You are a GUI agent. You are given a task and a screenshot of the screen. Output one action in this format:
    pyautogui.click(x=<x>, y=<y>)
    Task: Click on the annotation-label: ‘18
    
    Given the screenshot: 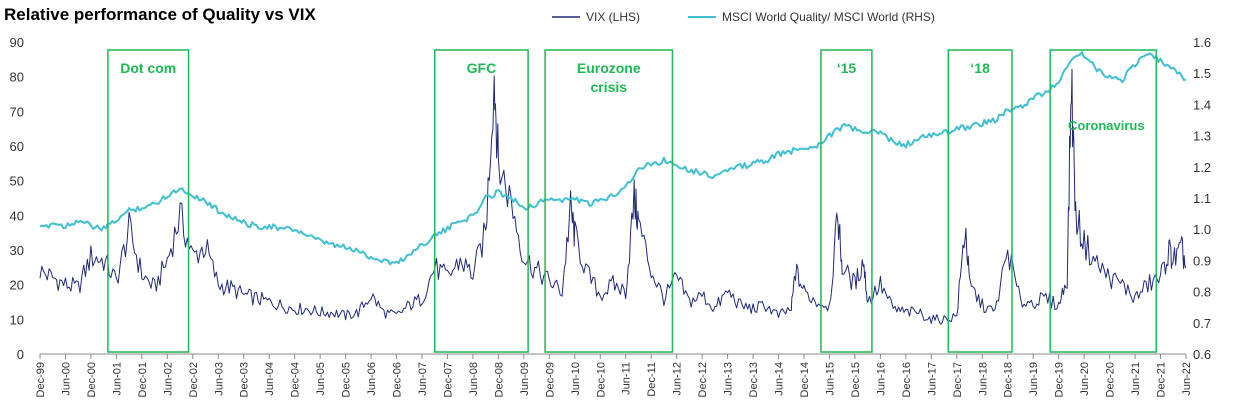 What is the action you would take?
    pyautogui.click(x=980, y=68)
    